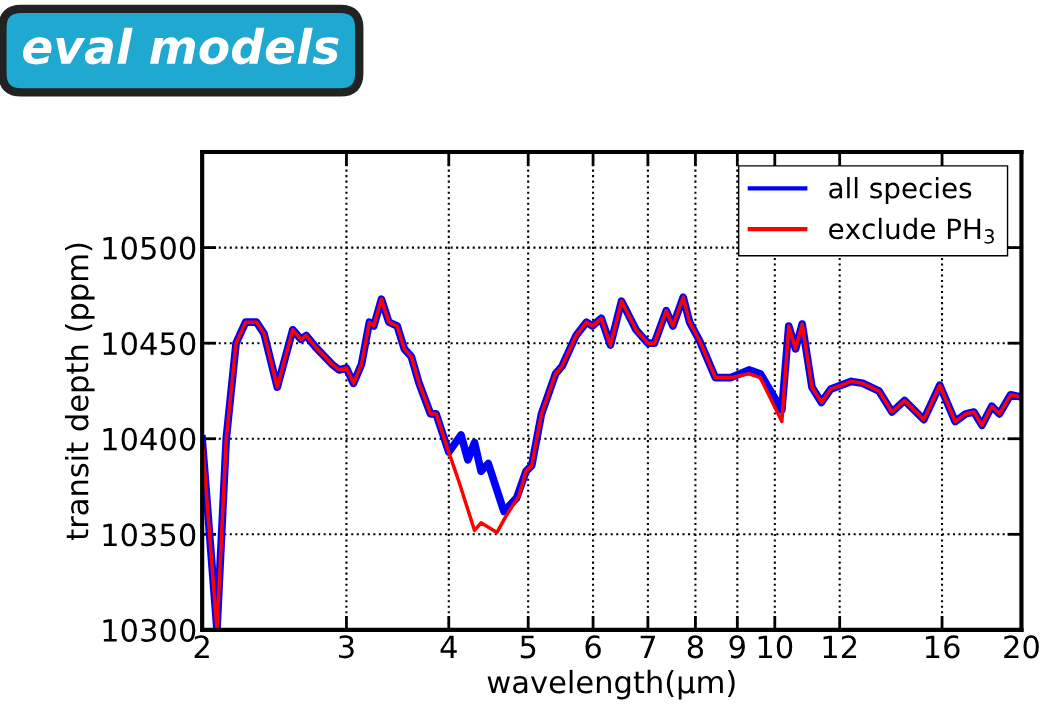  I want to click on y-axis-title: transit depth (ppm), so click(79, 392).